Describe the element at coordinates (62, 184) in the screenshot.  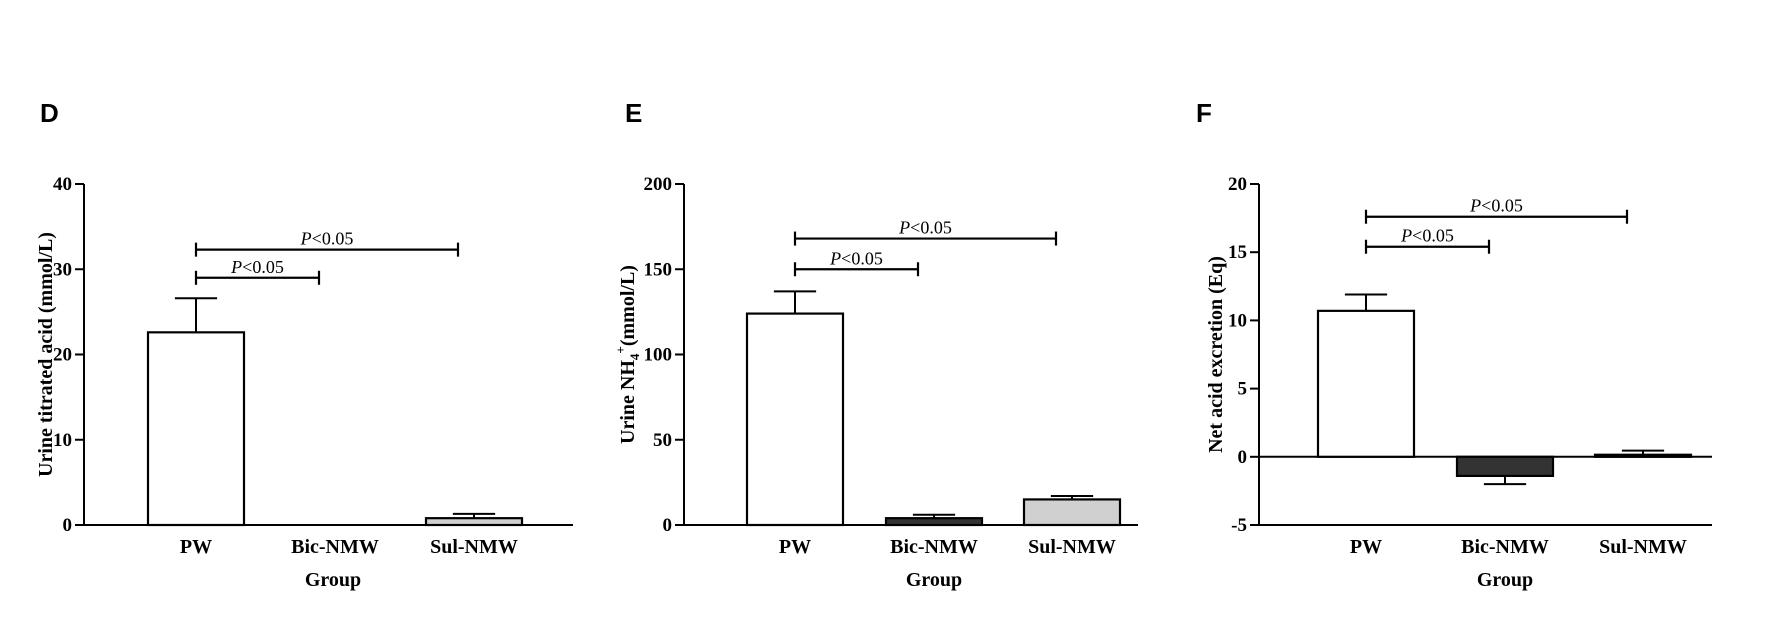
I see `y-tick-label: 40` at that location.